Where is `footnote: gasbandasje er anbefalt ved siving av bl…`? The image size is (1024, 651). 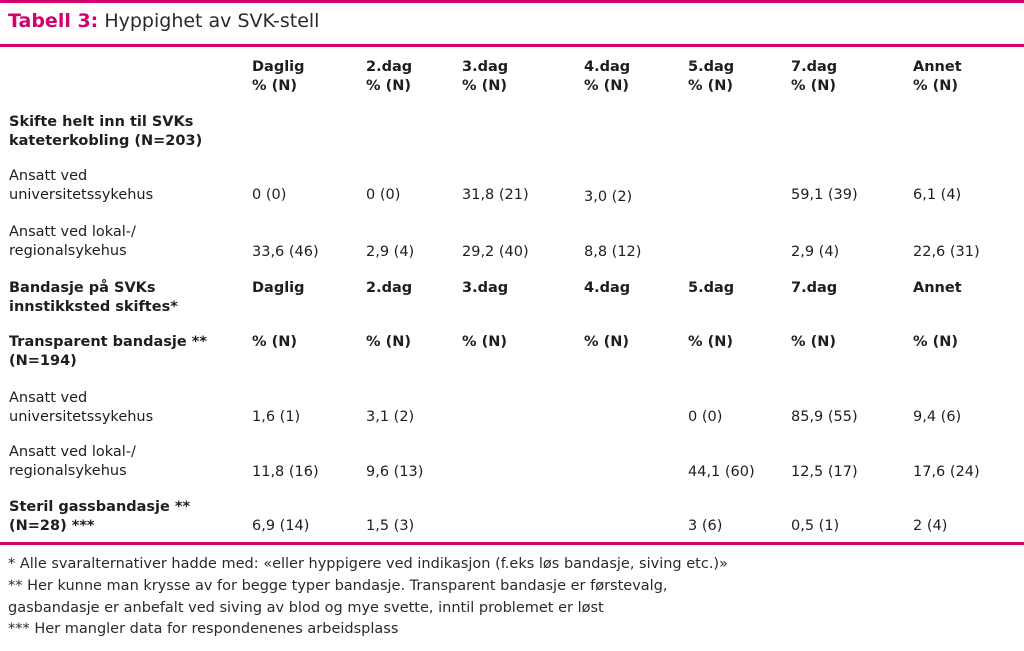 footnote: gasbandasje er anbefalt ved siving av bl… is located at coordinates (306, 608).